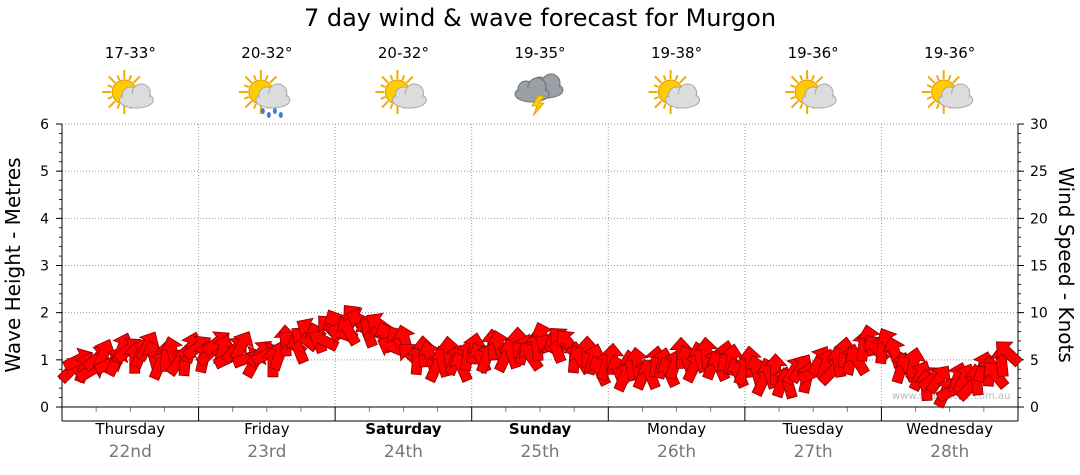 This screenshot has height=475, width=1080. What do you see at coordinates (677, 53) in the screenshot?
I see `day-temp-range: 19-38°` at bounding box center [677, 53].